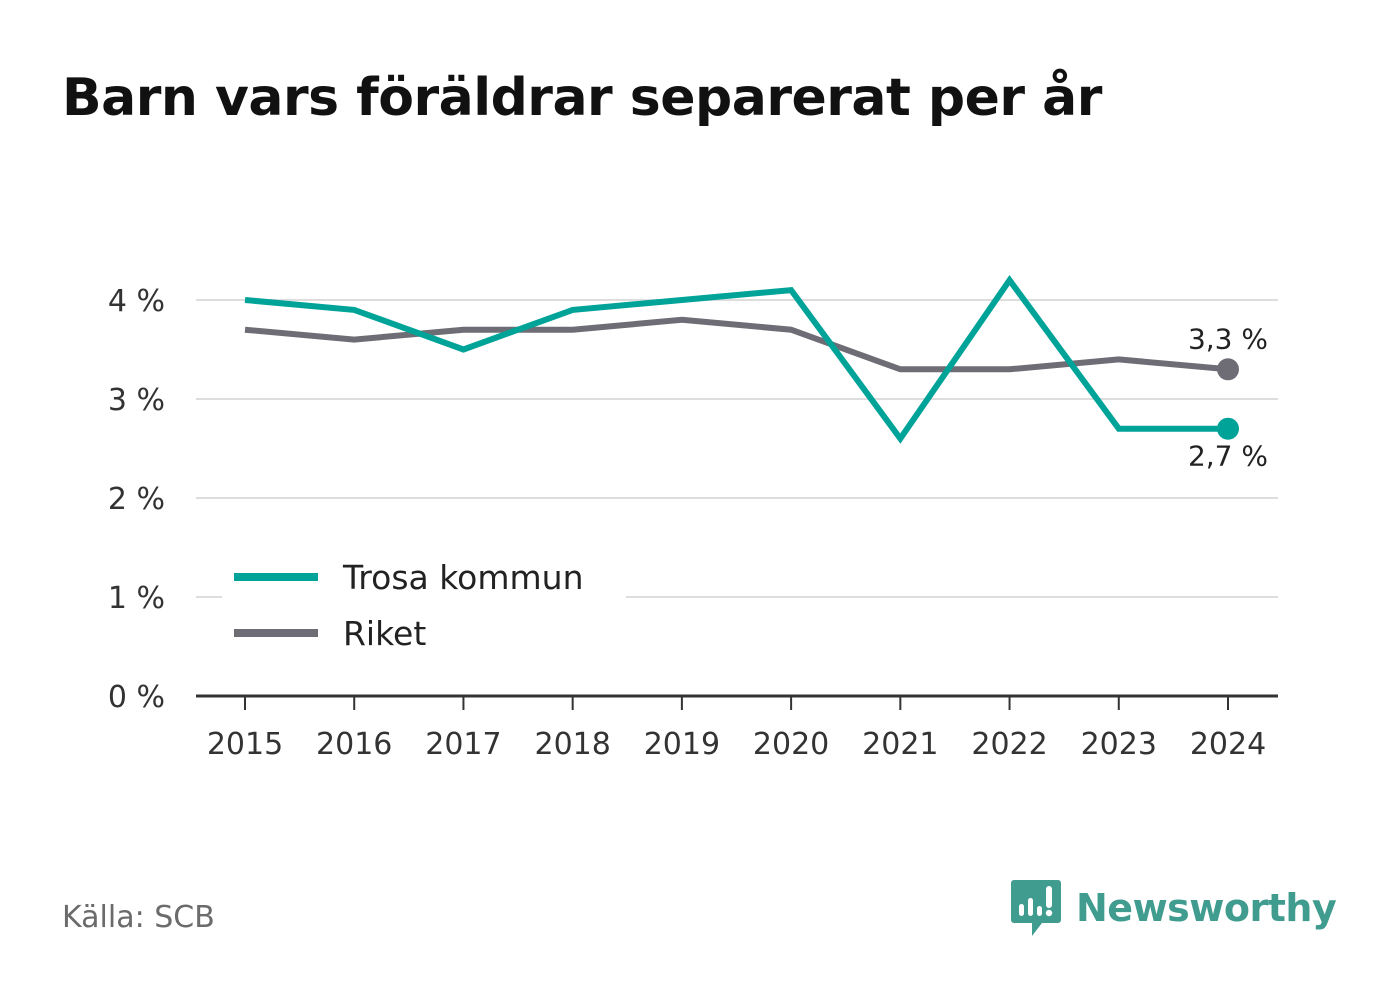  I want to click on legend-background, so click(424, 609).